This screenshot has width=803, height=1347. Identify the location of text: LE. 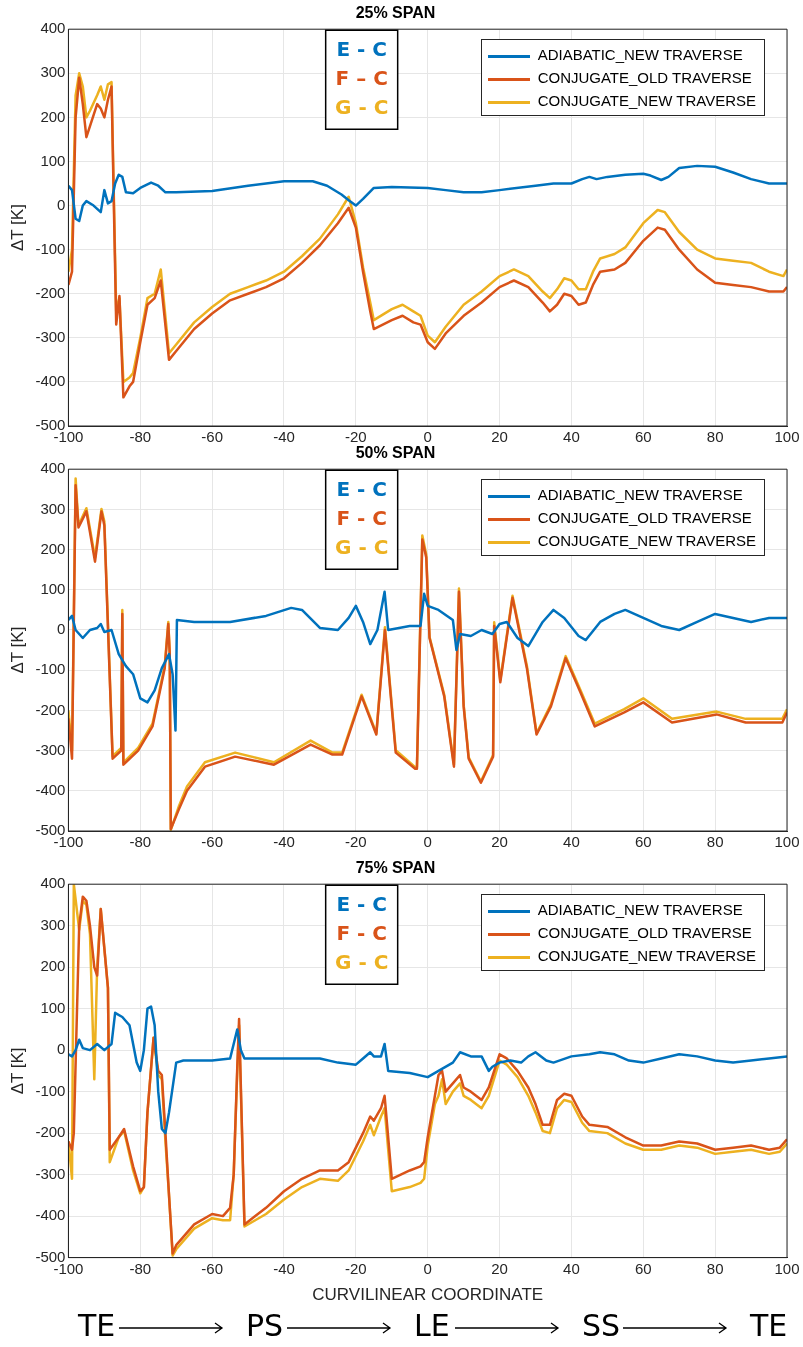
(432, 1325).